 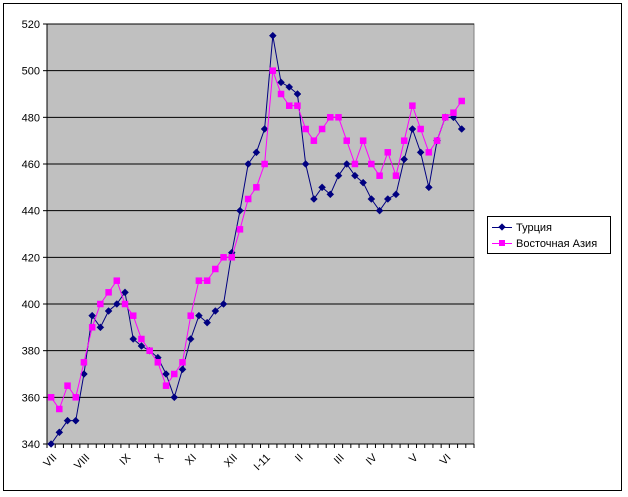 I want to click on legend-item-series-1: Турция, so click(x=522, y=228).